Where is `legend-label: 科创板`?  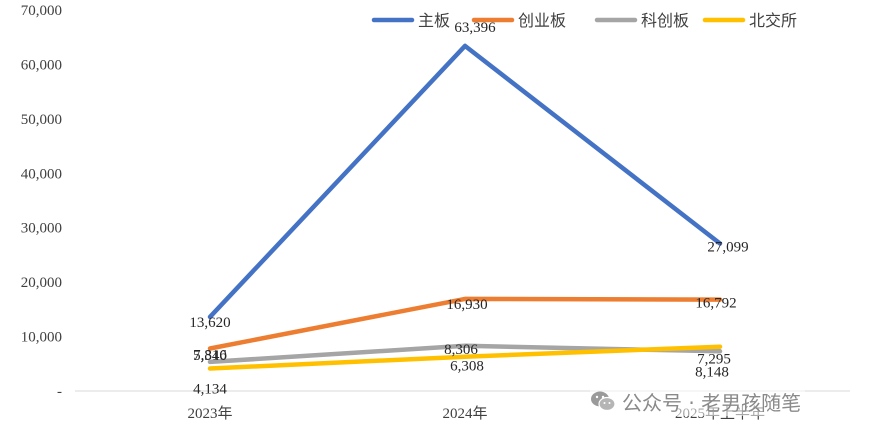 legend-label: 科创板 is located at coordinates (665, 20).